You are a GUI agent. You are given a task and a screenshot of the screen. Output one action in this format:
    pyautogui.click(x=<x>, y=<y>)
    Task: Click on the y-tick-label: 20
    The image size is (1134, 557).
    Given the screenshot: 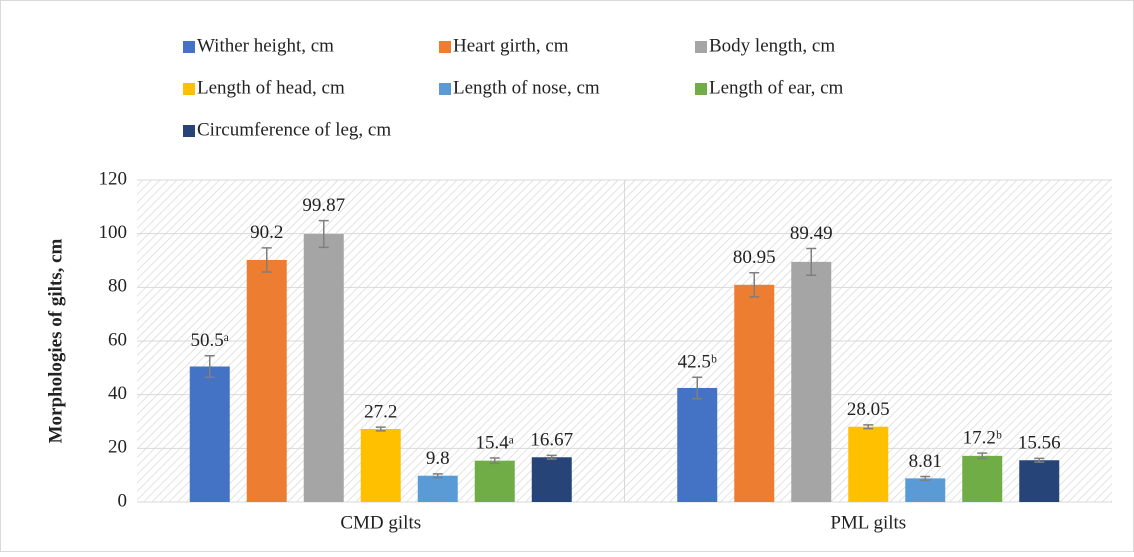 What is the action you would take?
    pyautogui.click(x=117, y=447)
    